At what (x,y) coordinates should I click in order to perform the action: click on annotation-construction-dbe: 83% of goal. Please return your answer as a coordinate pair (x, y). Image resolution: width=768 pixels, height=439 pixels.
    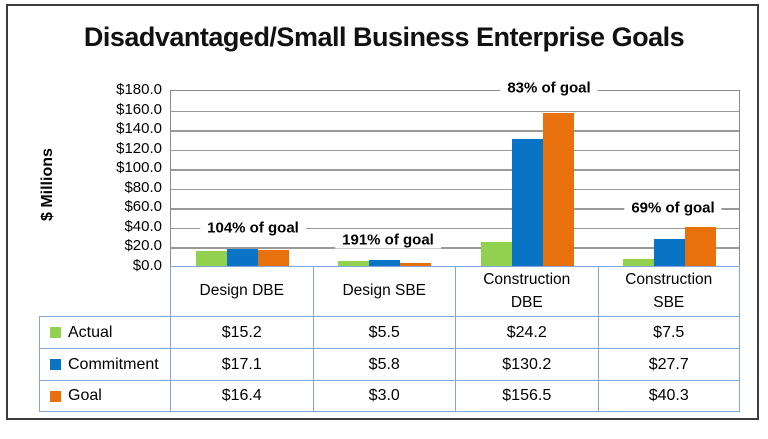
    Looking at the image, I should click on (549, 88).